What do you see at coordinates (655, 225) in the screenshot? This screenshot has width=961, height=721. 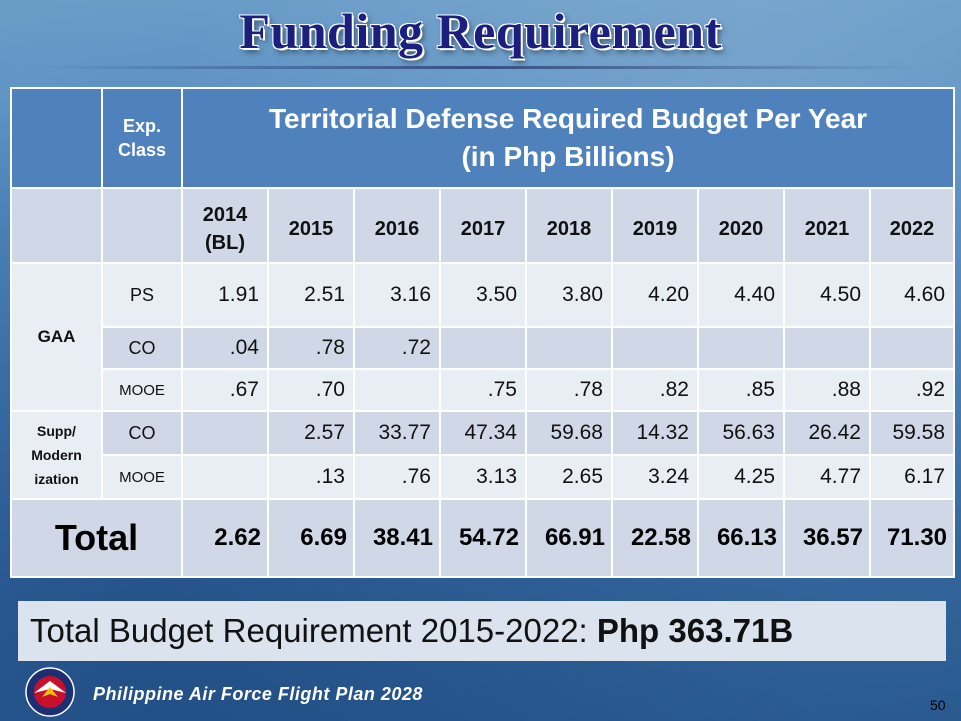 I see `year-header: 2019` at bounding box center [655, 225].